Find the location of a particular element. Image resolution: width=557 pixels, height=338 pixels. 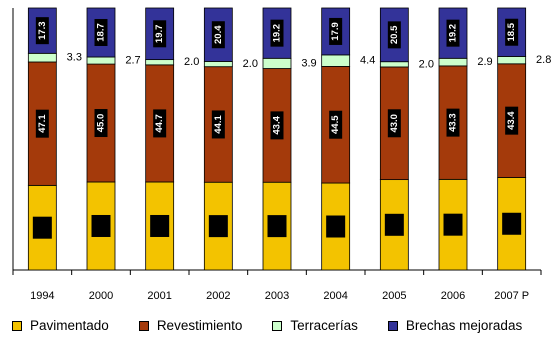

x-tick-label: 2002 is located at coordinates (218, 296).